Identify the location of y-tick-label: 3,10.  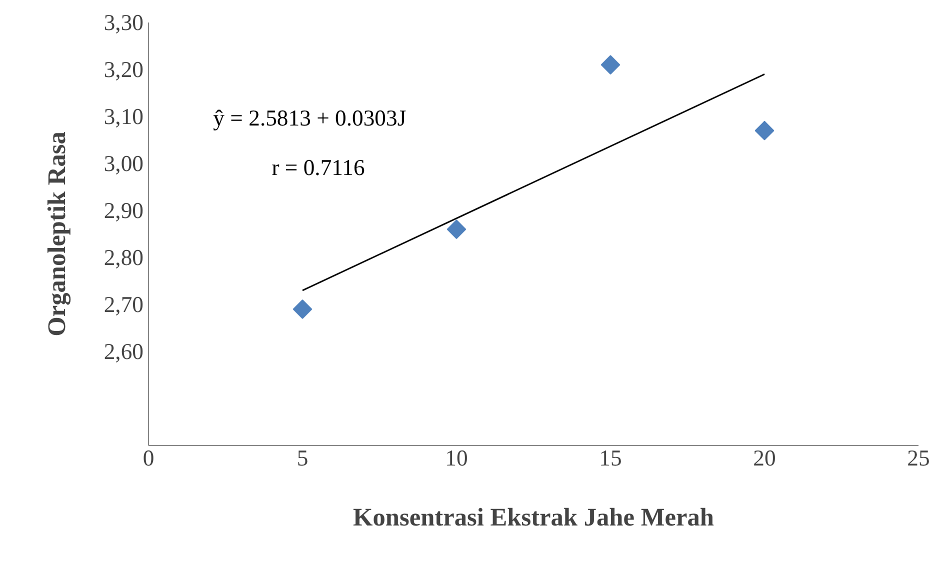
(124, 116).